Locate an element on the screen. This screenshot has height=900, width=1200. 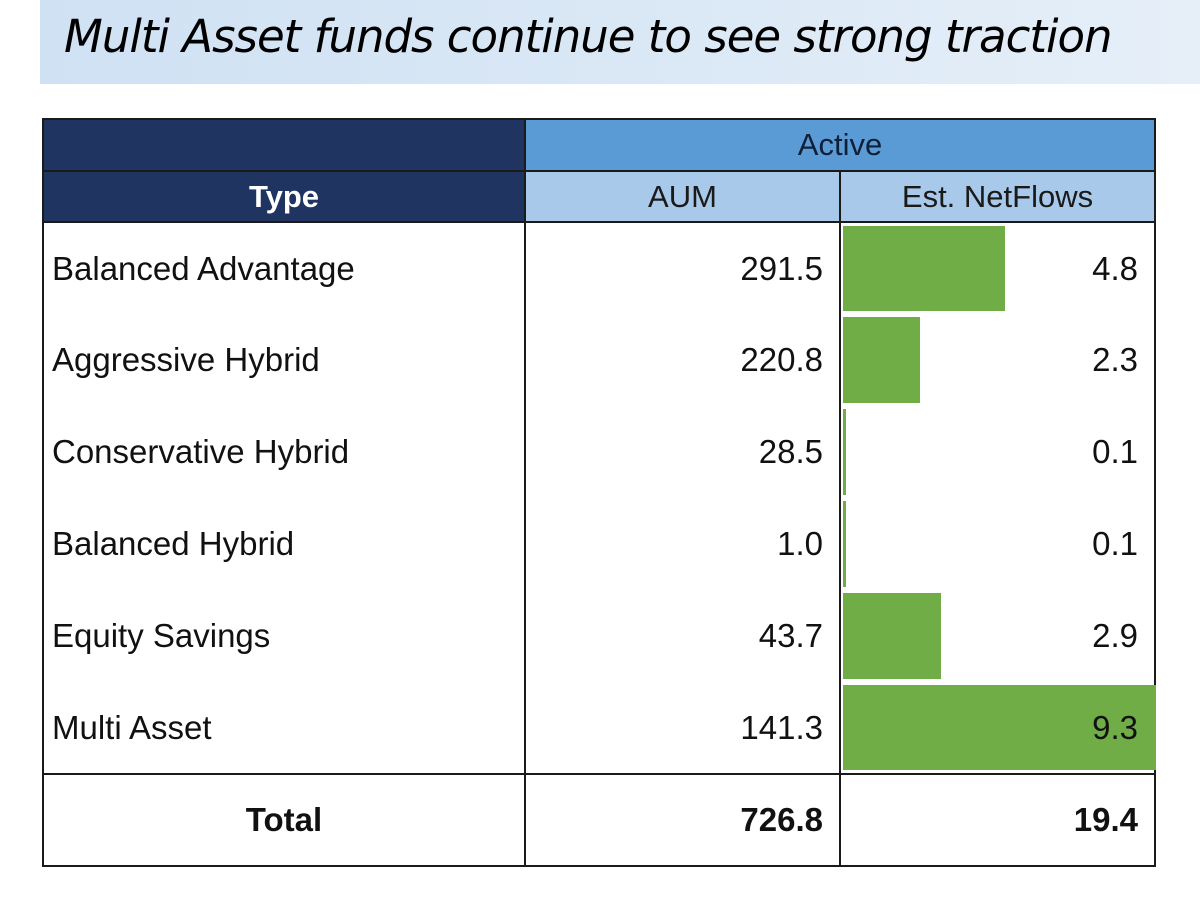
total-row: Total 726.8 19.4 is located at coordinates (599, 820).